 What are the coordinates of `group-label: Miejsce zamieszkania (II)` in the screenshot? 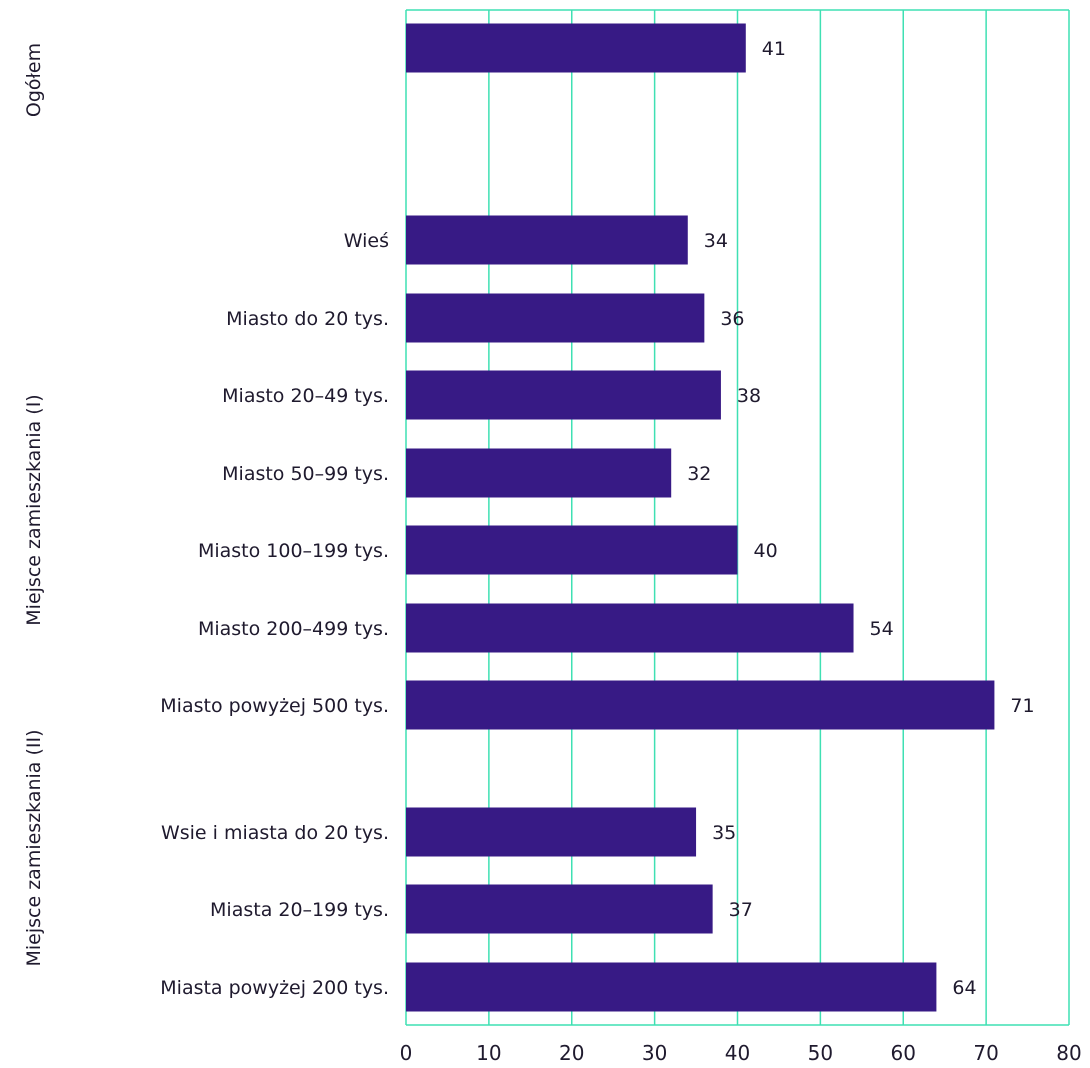 It's located at (34, 847).